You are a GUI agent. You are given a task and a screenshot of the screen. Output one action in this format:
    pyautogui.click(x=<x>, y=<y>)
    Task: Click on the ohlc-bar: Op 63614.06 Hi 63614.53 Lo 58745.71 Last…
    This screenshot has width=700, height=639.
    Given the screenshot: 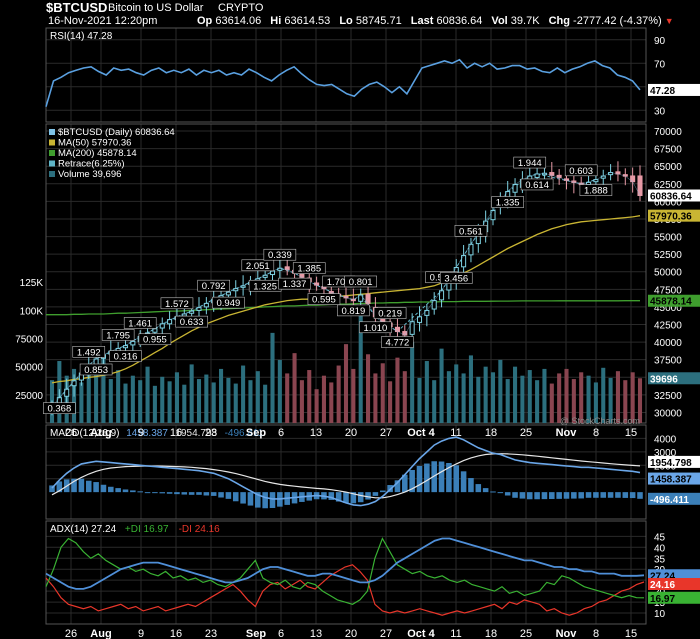 What is the action you would take?
    pyautogui.click(x=435, y=21)
    